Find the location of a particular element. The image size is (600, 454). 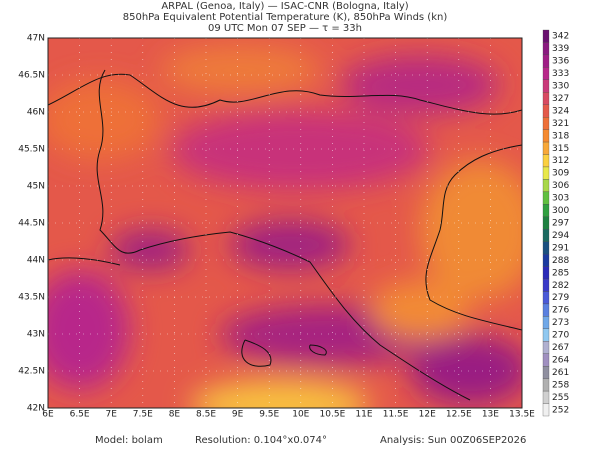

colorbar-label: 318 is located at coordinates (560, 136).